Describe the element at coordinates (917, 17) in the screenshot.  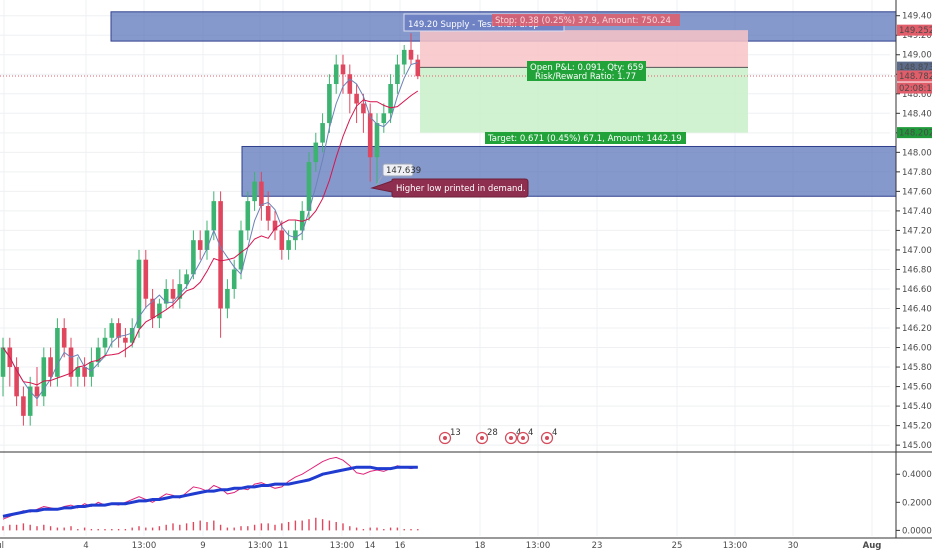
I see `price-tick-label: 149.400` at that location.